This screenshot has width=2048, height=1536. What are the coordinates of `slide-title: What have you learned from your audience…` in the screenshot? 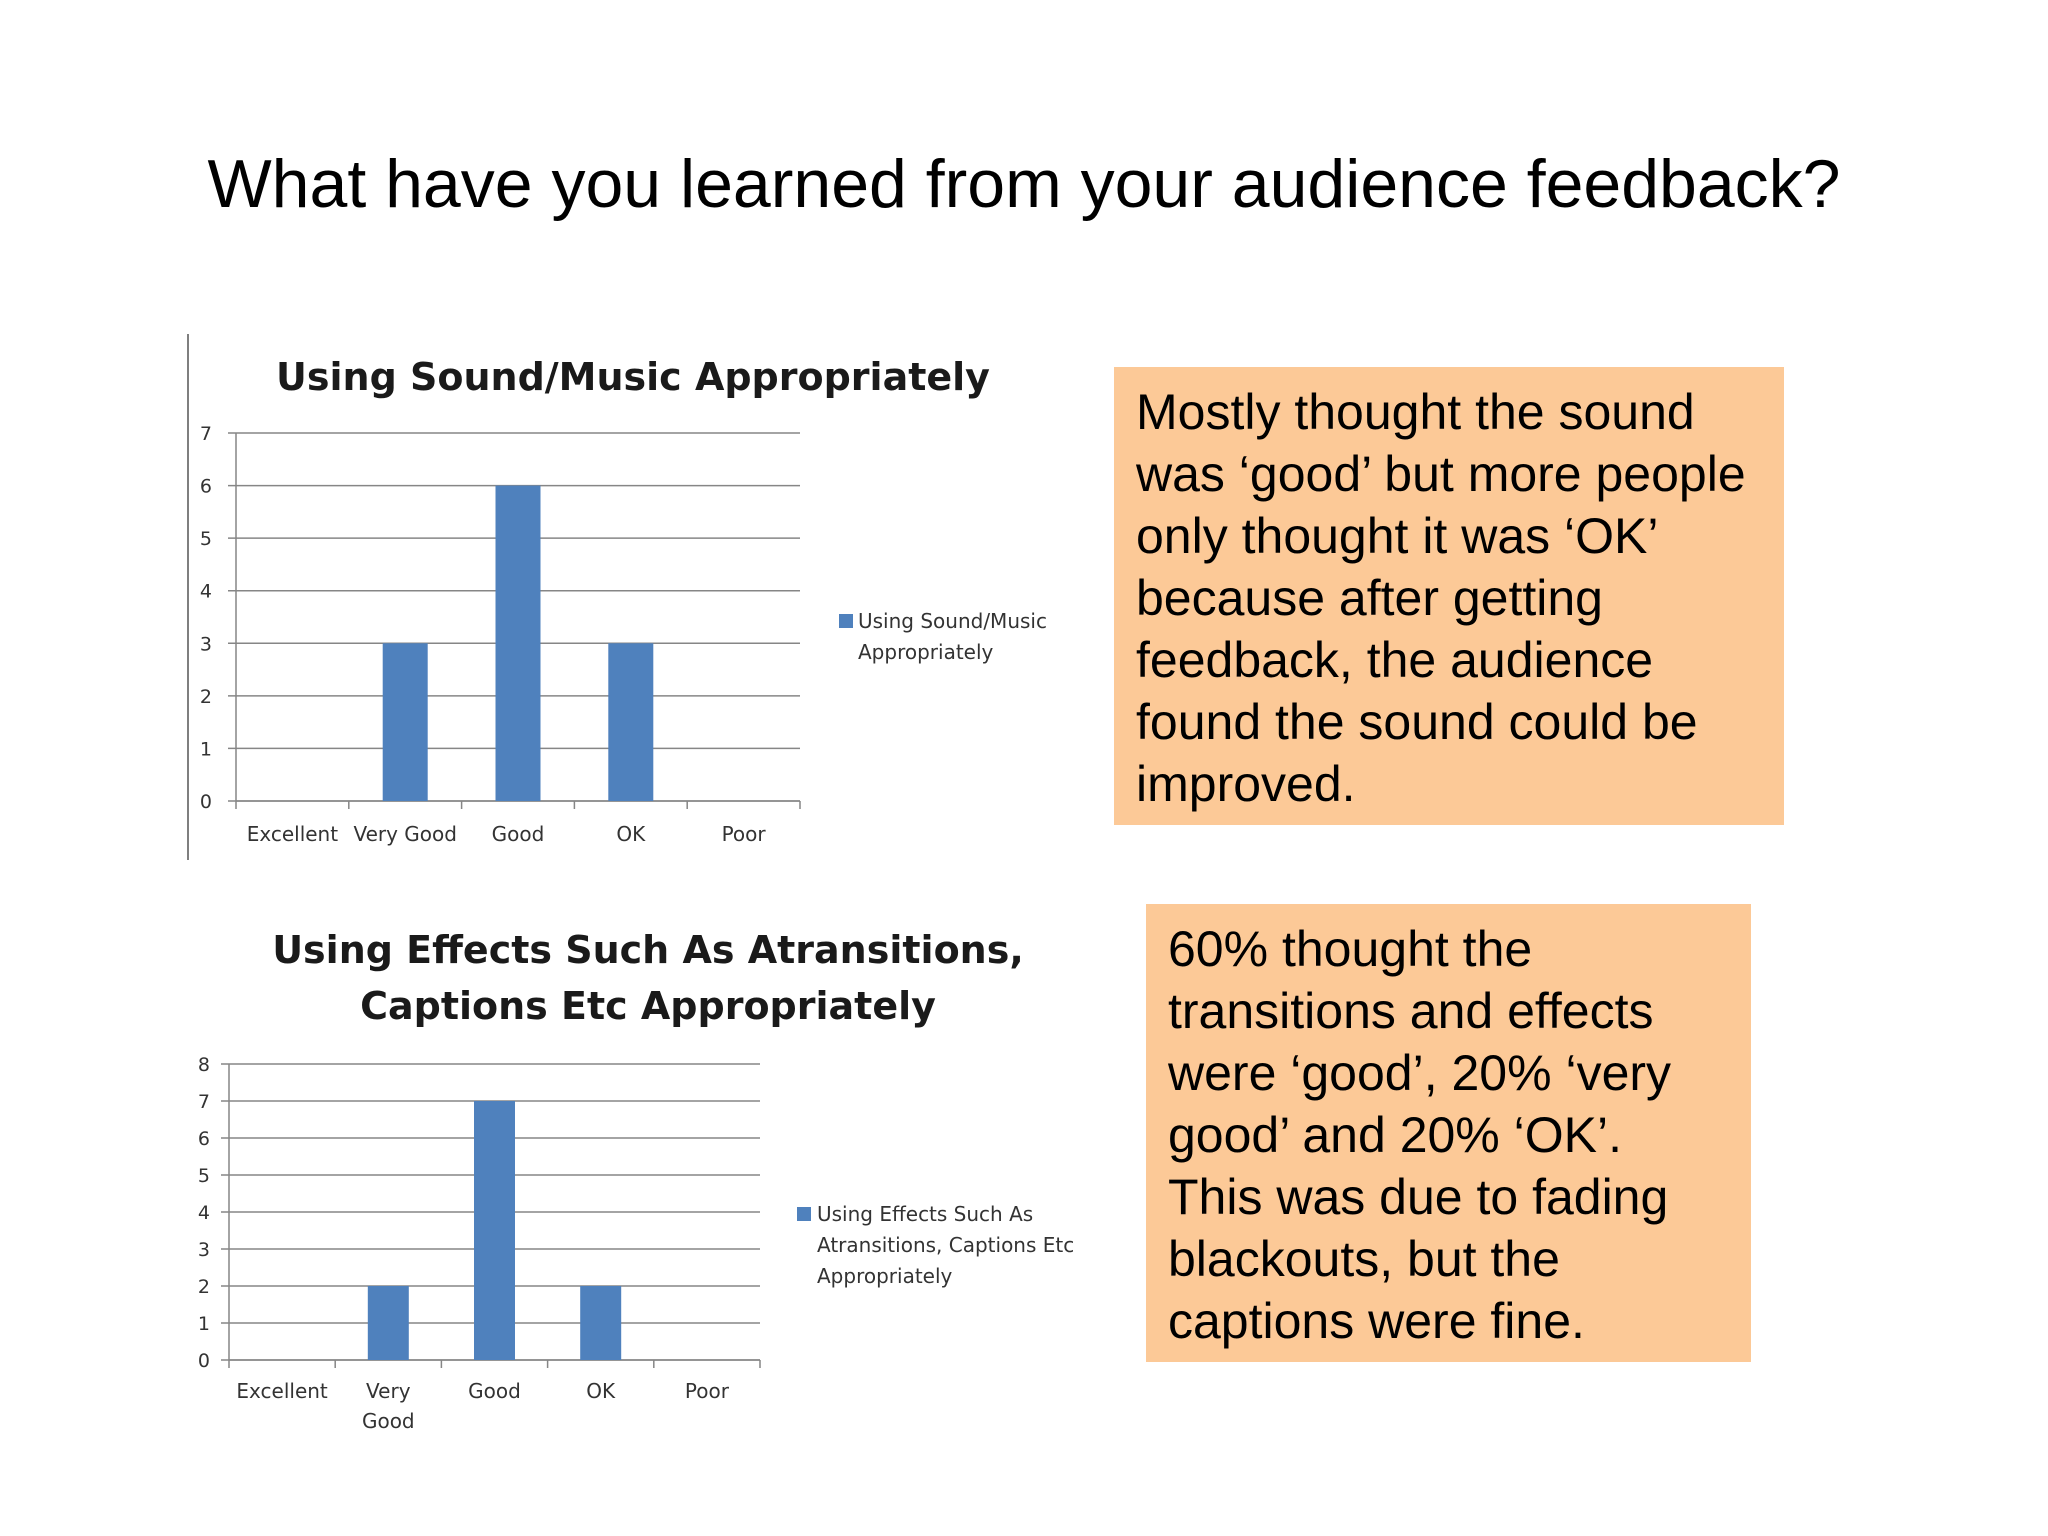 It's located at (1024, 184).